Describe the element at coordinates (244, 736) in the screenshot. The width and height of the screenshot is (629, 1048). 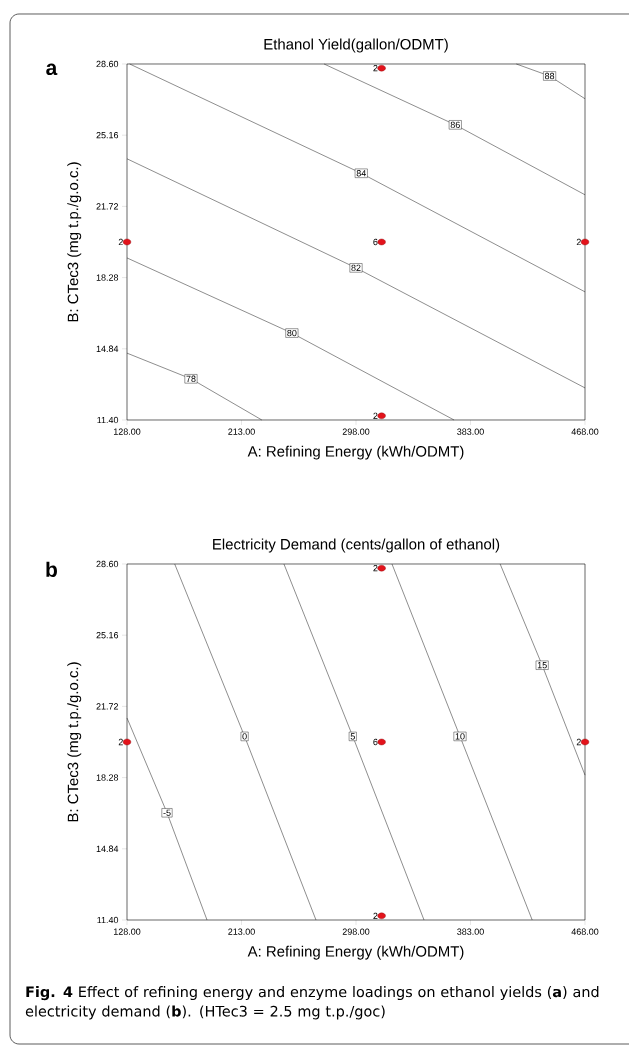
I see `series-label: 0` at that location.